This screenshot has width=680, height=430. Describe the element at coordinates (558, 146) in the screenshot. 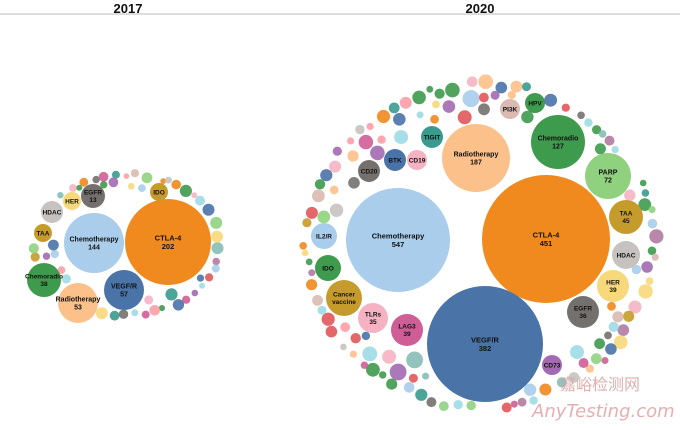

I see `bubble-chemoradio-value: 127` at that location.